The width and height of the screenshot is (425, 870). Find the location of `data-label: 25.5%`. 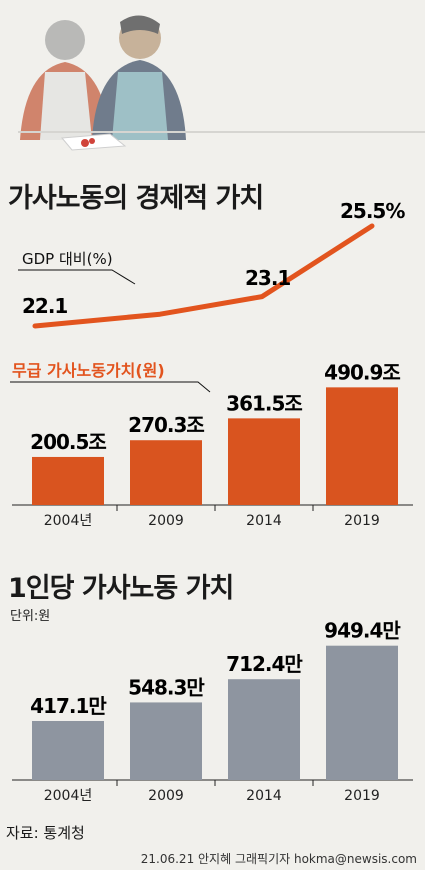

data-label: 25.5% is located at coordinates (372, 211).